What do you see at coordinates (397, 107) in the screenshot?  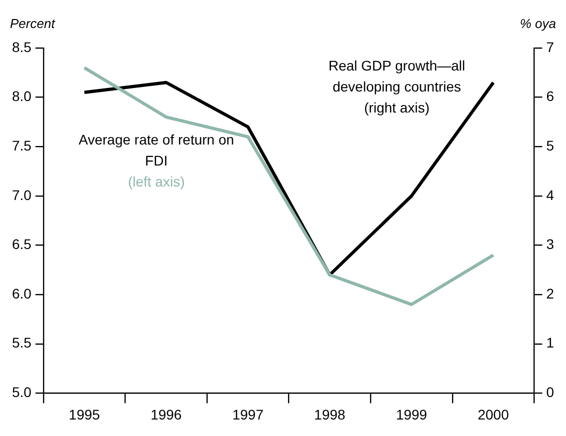 I see `annotation: (right axis)` at bounding box center [397, 107].